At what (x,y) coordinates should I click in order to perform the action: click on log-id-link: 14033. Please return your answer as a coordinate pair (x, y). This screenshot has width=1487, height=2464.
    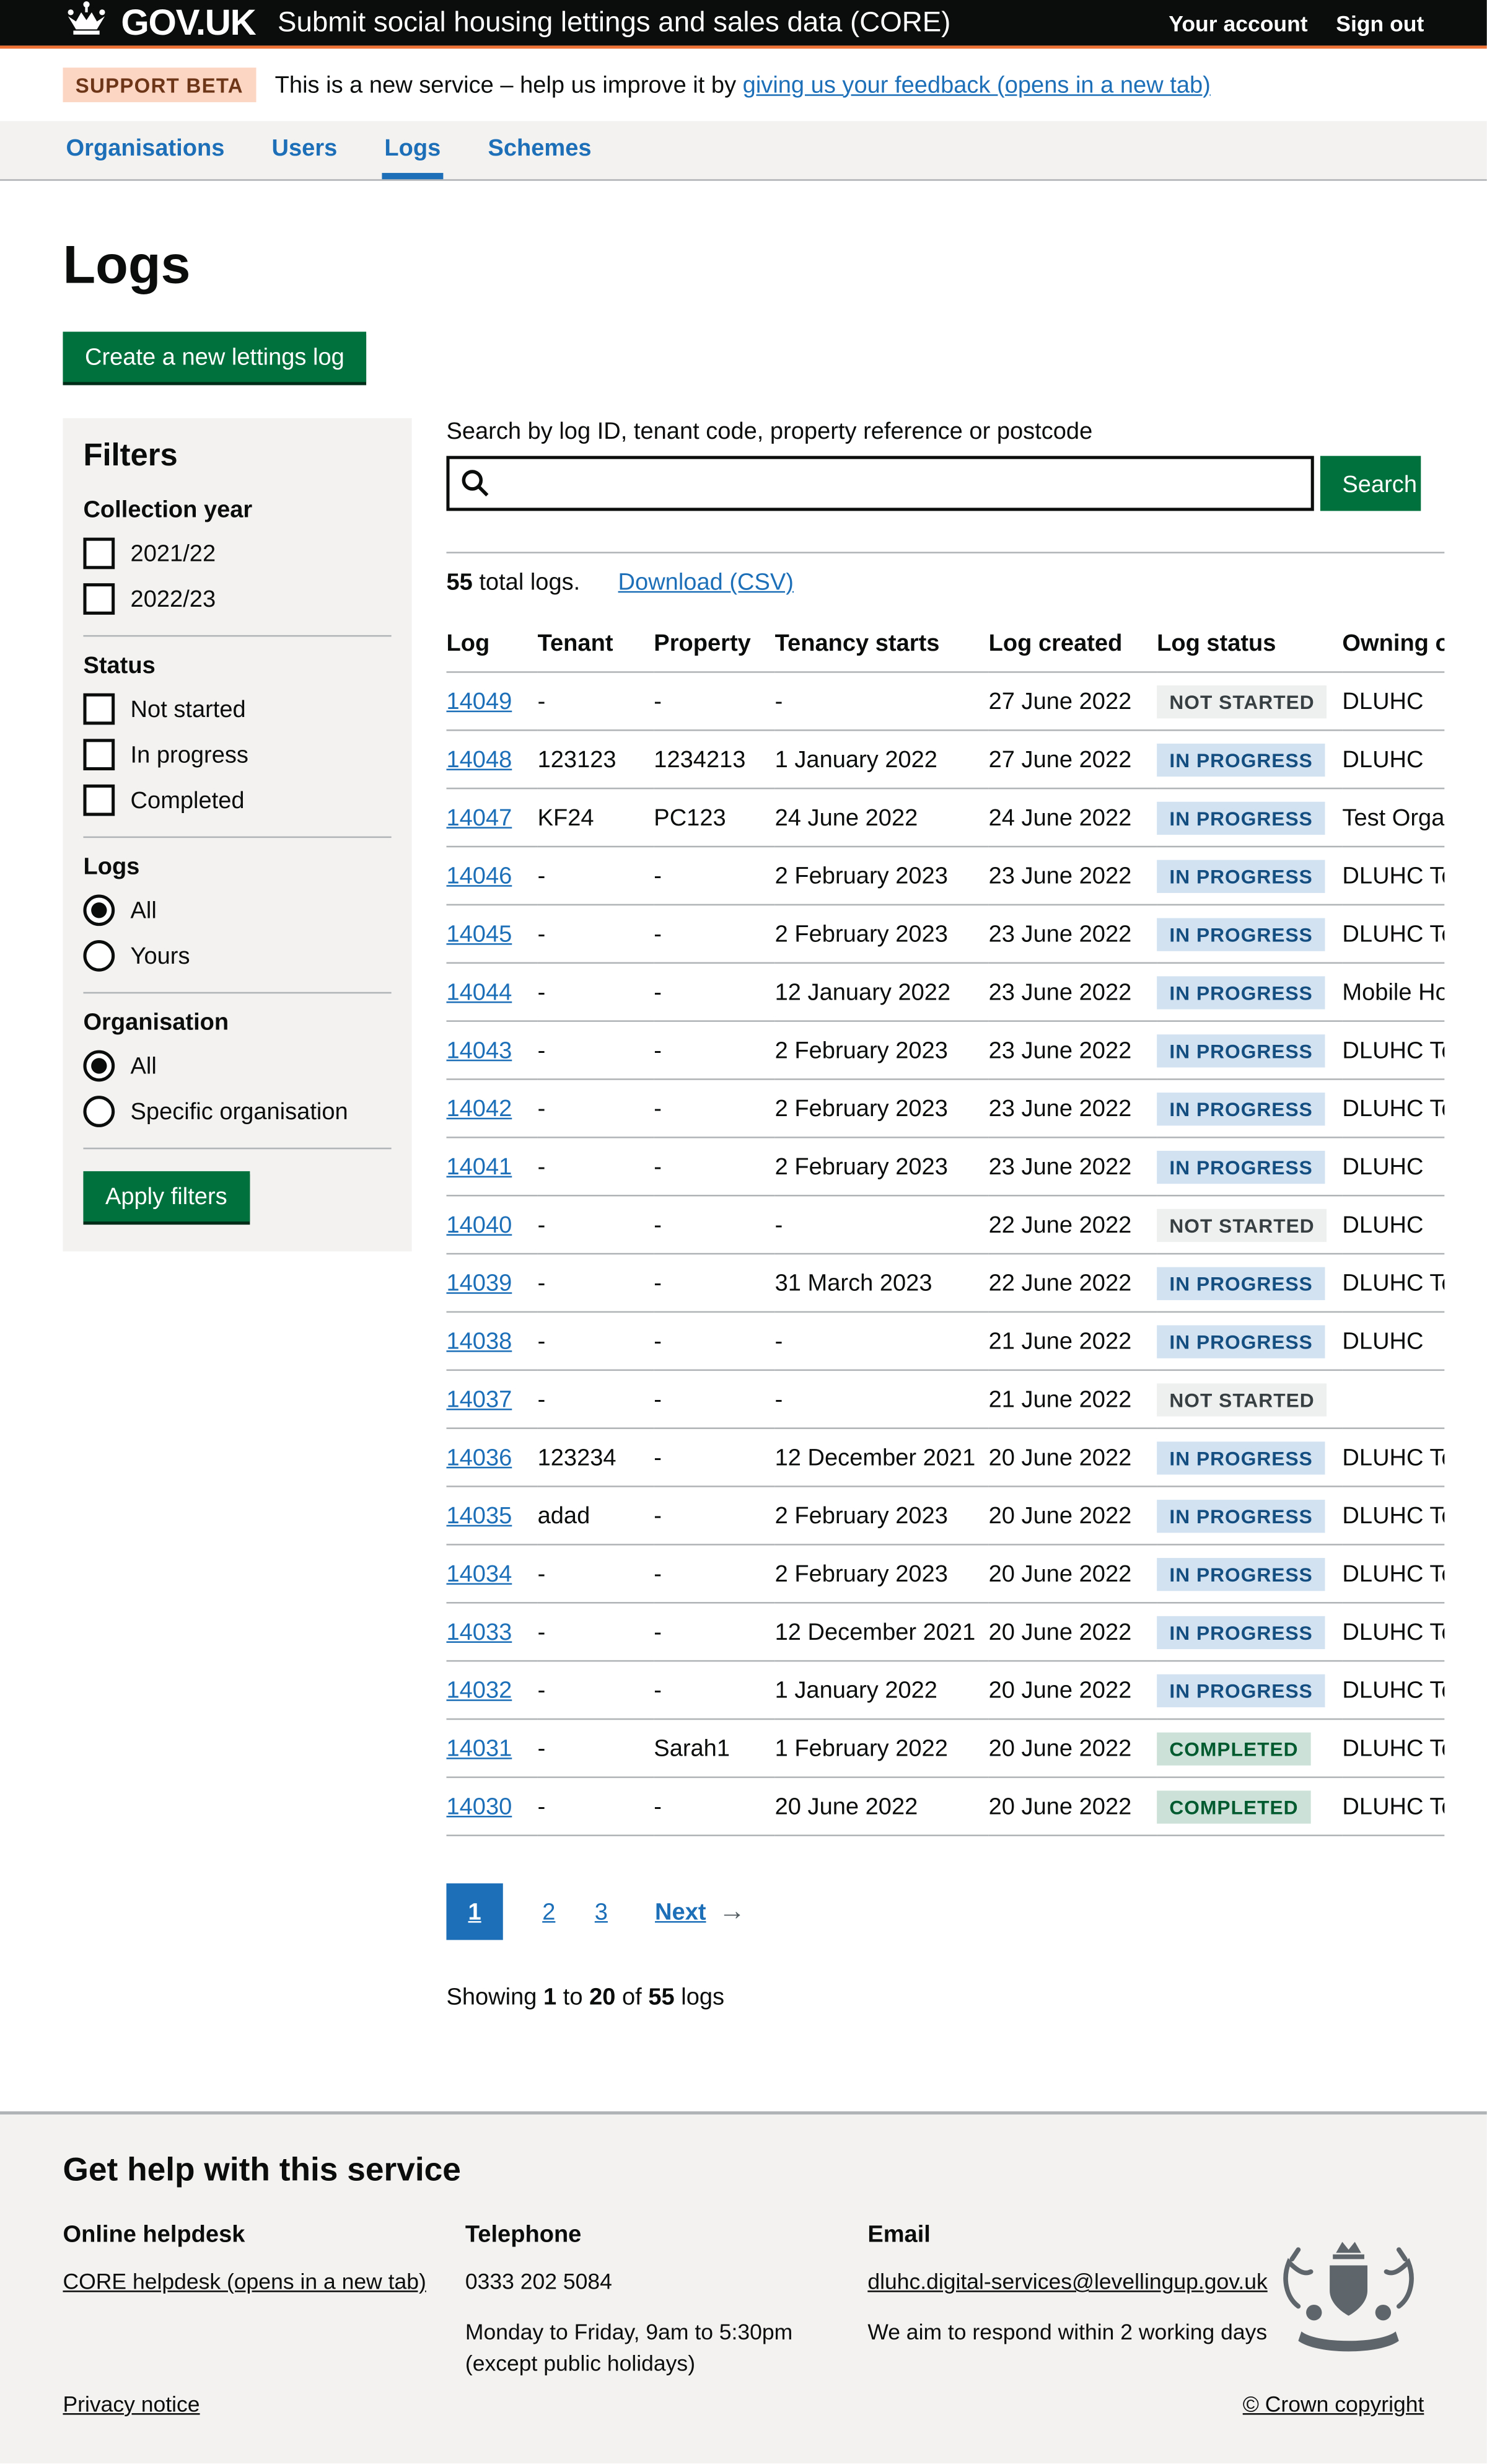
    Looking at the image, I should click on (479, 1631).